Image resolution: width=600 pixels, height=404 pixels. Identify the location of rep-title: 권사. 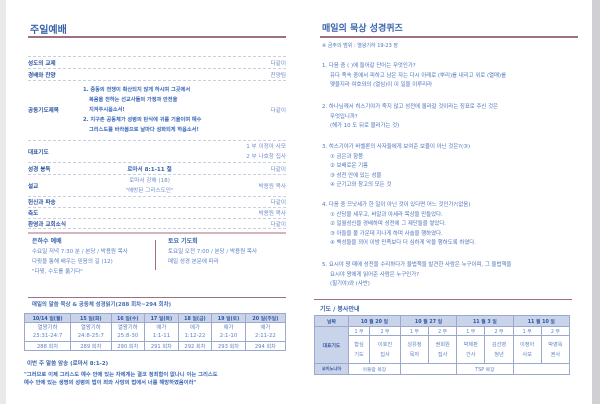
(555, 354).